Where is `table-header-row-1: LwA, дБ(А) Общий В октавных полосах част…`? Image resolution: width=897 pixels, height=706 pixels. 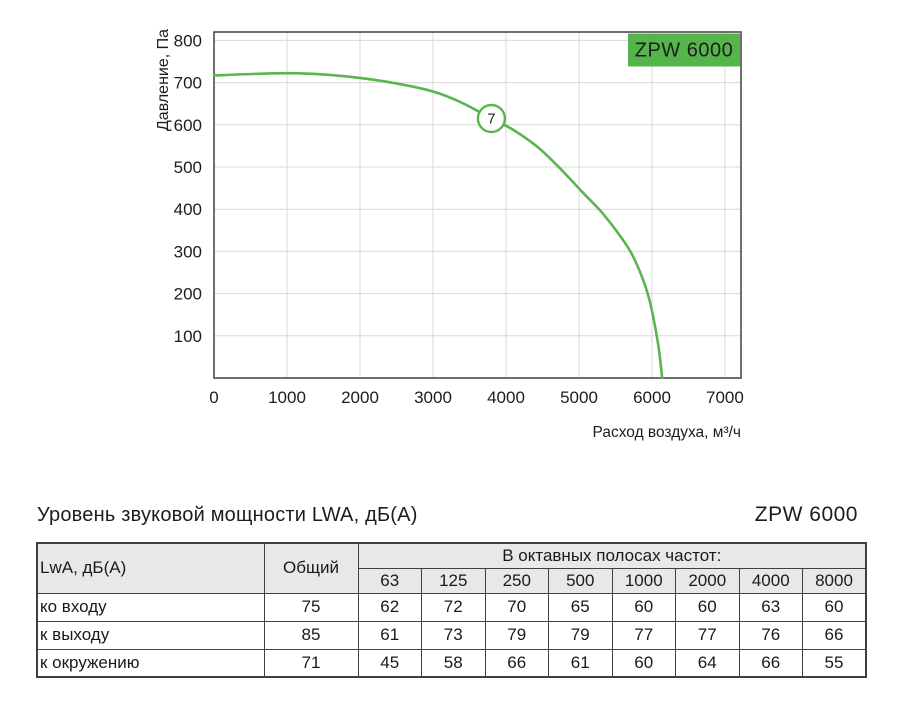 table-header-row-1: LwA, дБ(А) Общий В октавных полосах част… is located at coordinates (451, 568).